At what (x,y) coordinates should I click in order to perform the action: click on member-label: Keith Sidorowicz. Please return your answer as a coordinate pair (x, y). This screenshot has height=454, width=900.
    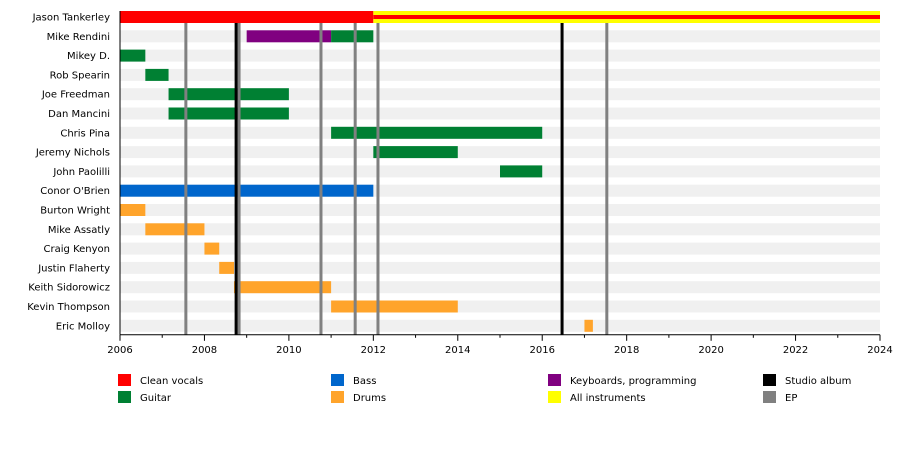
    Looking at the image, I should click on (69, 288).